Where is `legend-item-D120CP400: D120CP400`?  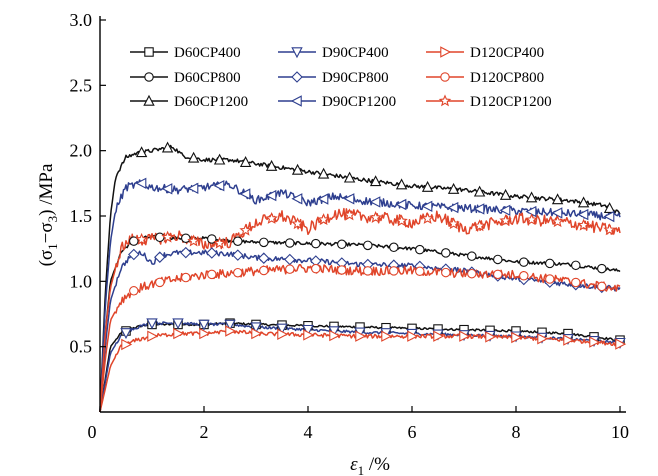 legend-item-D120CP400: D120CP400 is located at coordinates (485, 53).